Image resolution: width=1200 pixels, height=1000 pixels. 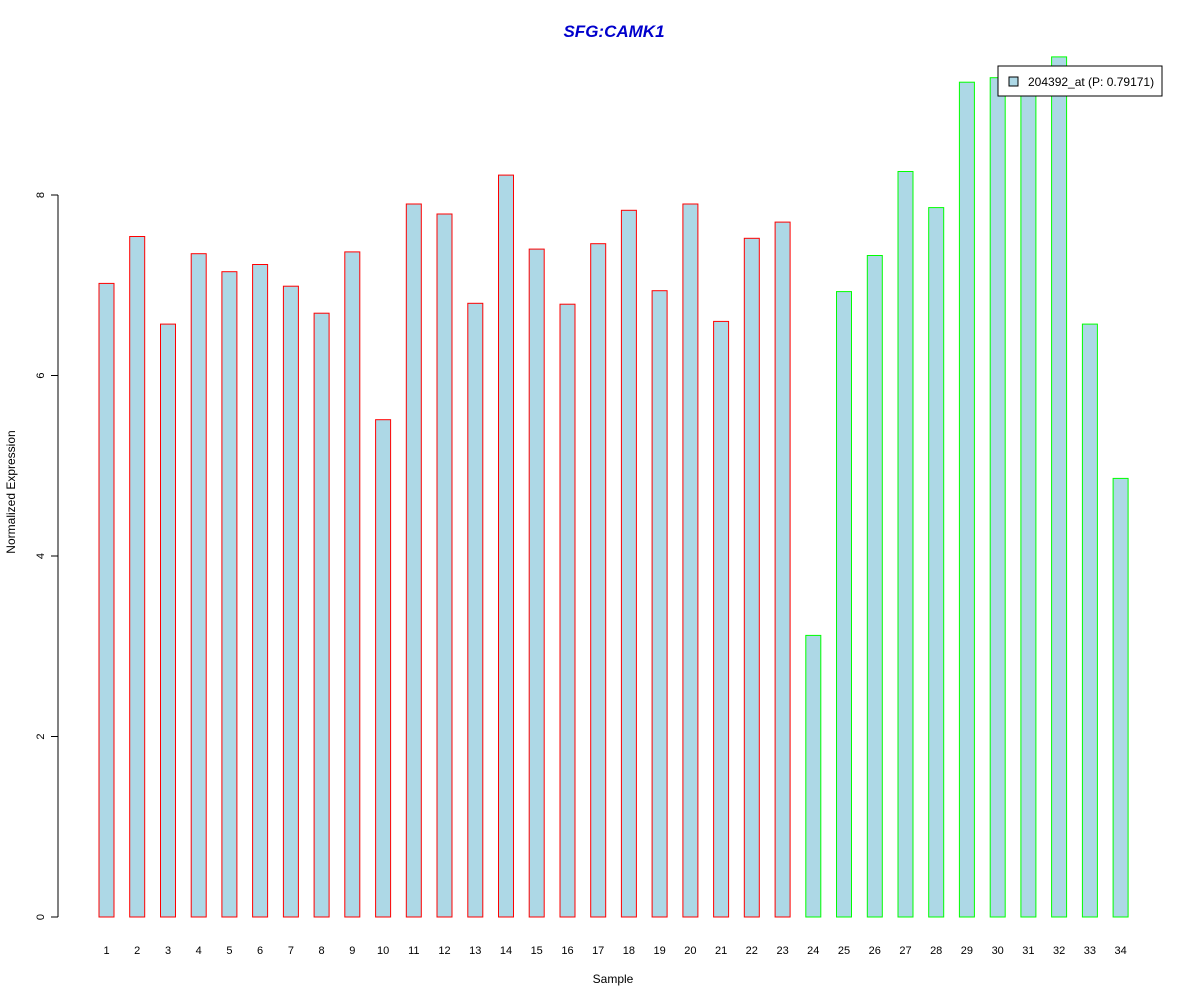 I want to click on y-tick-label: 4, so click(x=41, y=556).